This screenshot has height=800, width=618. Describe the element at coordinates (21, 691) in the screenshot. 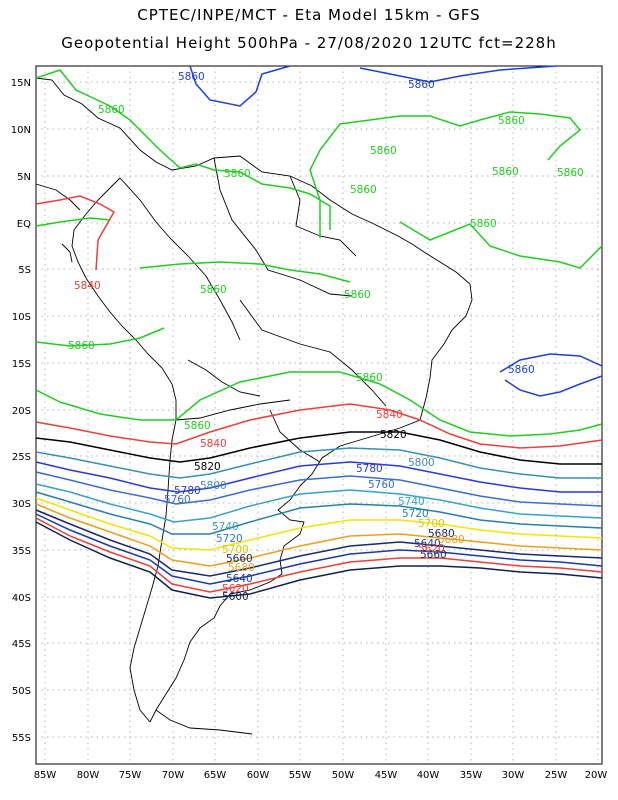

I see `lat-tick-label: 50S` at that location.